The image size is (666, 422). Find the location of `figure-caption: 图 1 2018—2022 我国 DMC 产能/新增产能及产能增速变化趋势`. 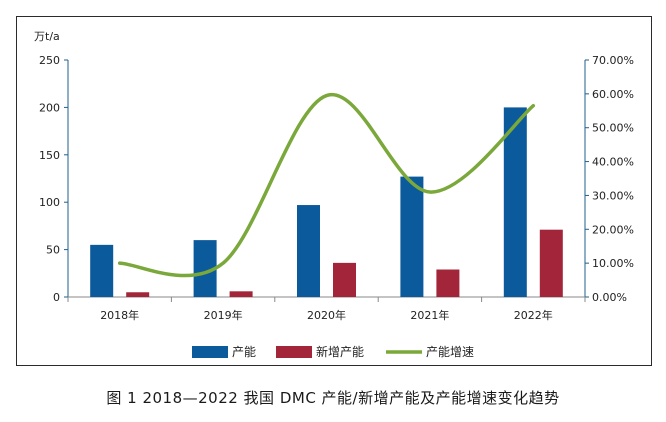

figure-caption: 图 1 2018—2022 我国 DMC 产能/新增产能及产能增速变化趋势 is located at coordinates (333, 398).